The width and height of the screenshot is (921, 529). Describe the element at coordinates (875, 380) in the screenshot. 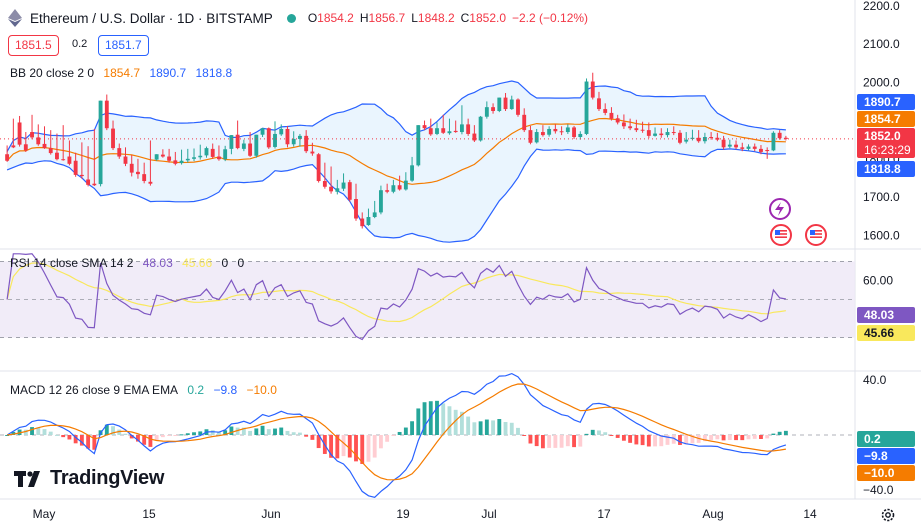

I see `macd-tick-label: 40.0` at that location.